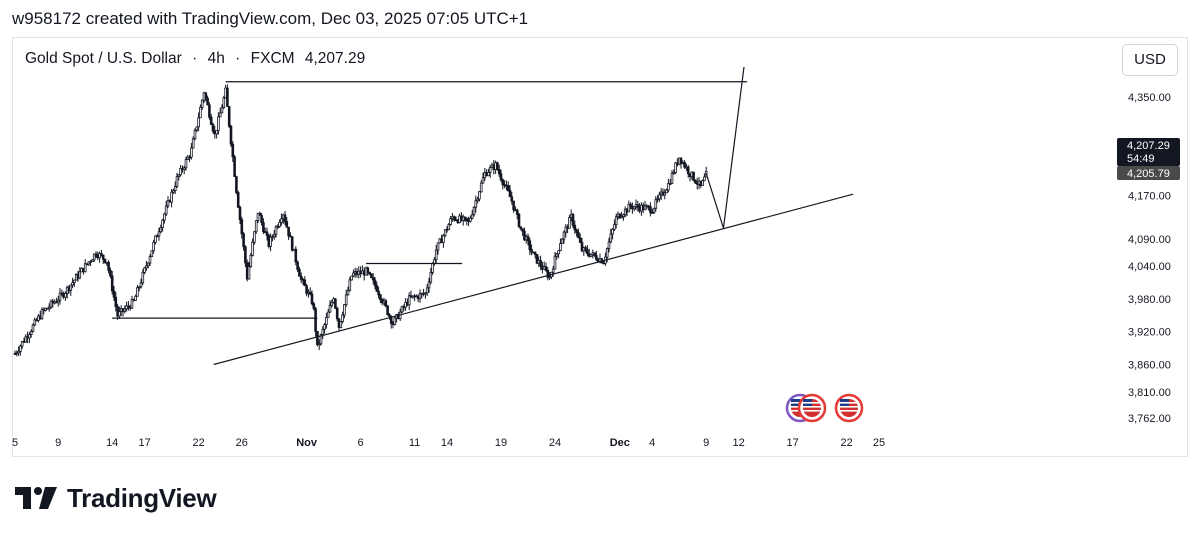  I want to click on price-tick-label: 3,860.00, so click(1149, 366).